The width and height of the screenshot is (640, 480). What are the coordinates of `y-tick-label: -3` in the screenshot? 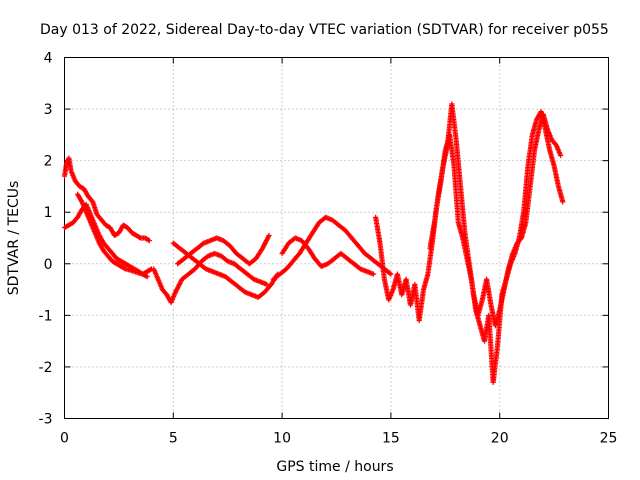 It's located at (46, 420).